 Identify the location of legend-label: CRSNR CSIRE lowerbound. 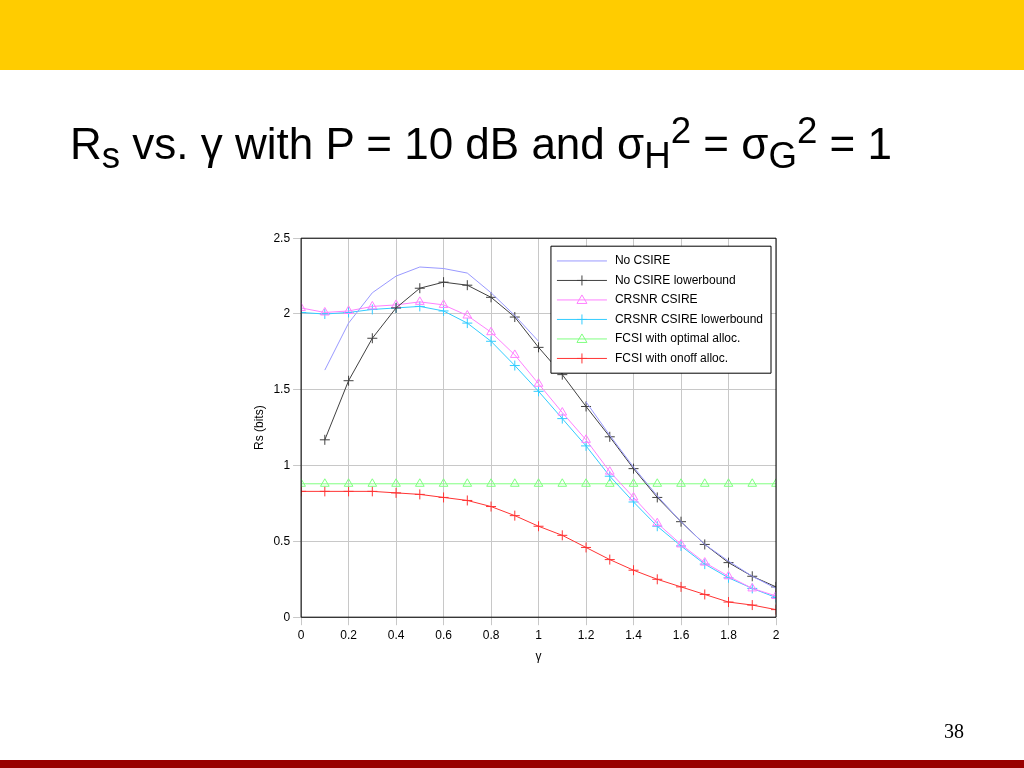
(689, 318).